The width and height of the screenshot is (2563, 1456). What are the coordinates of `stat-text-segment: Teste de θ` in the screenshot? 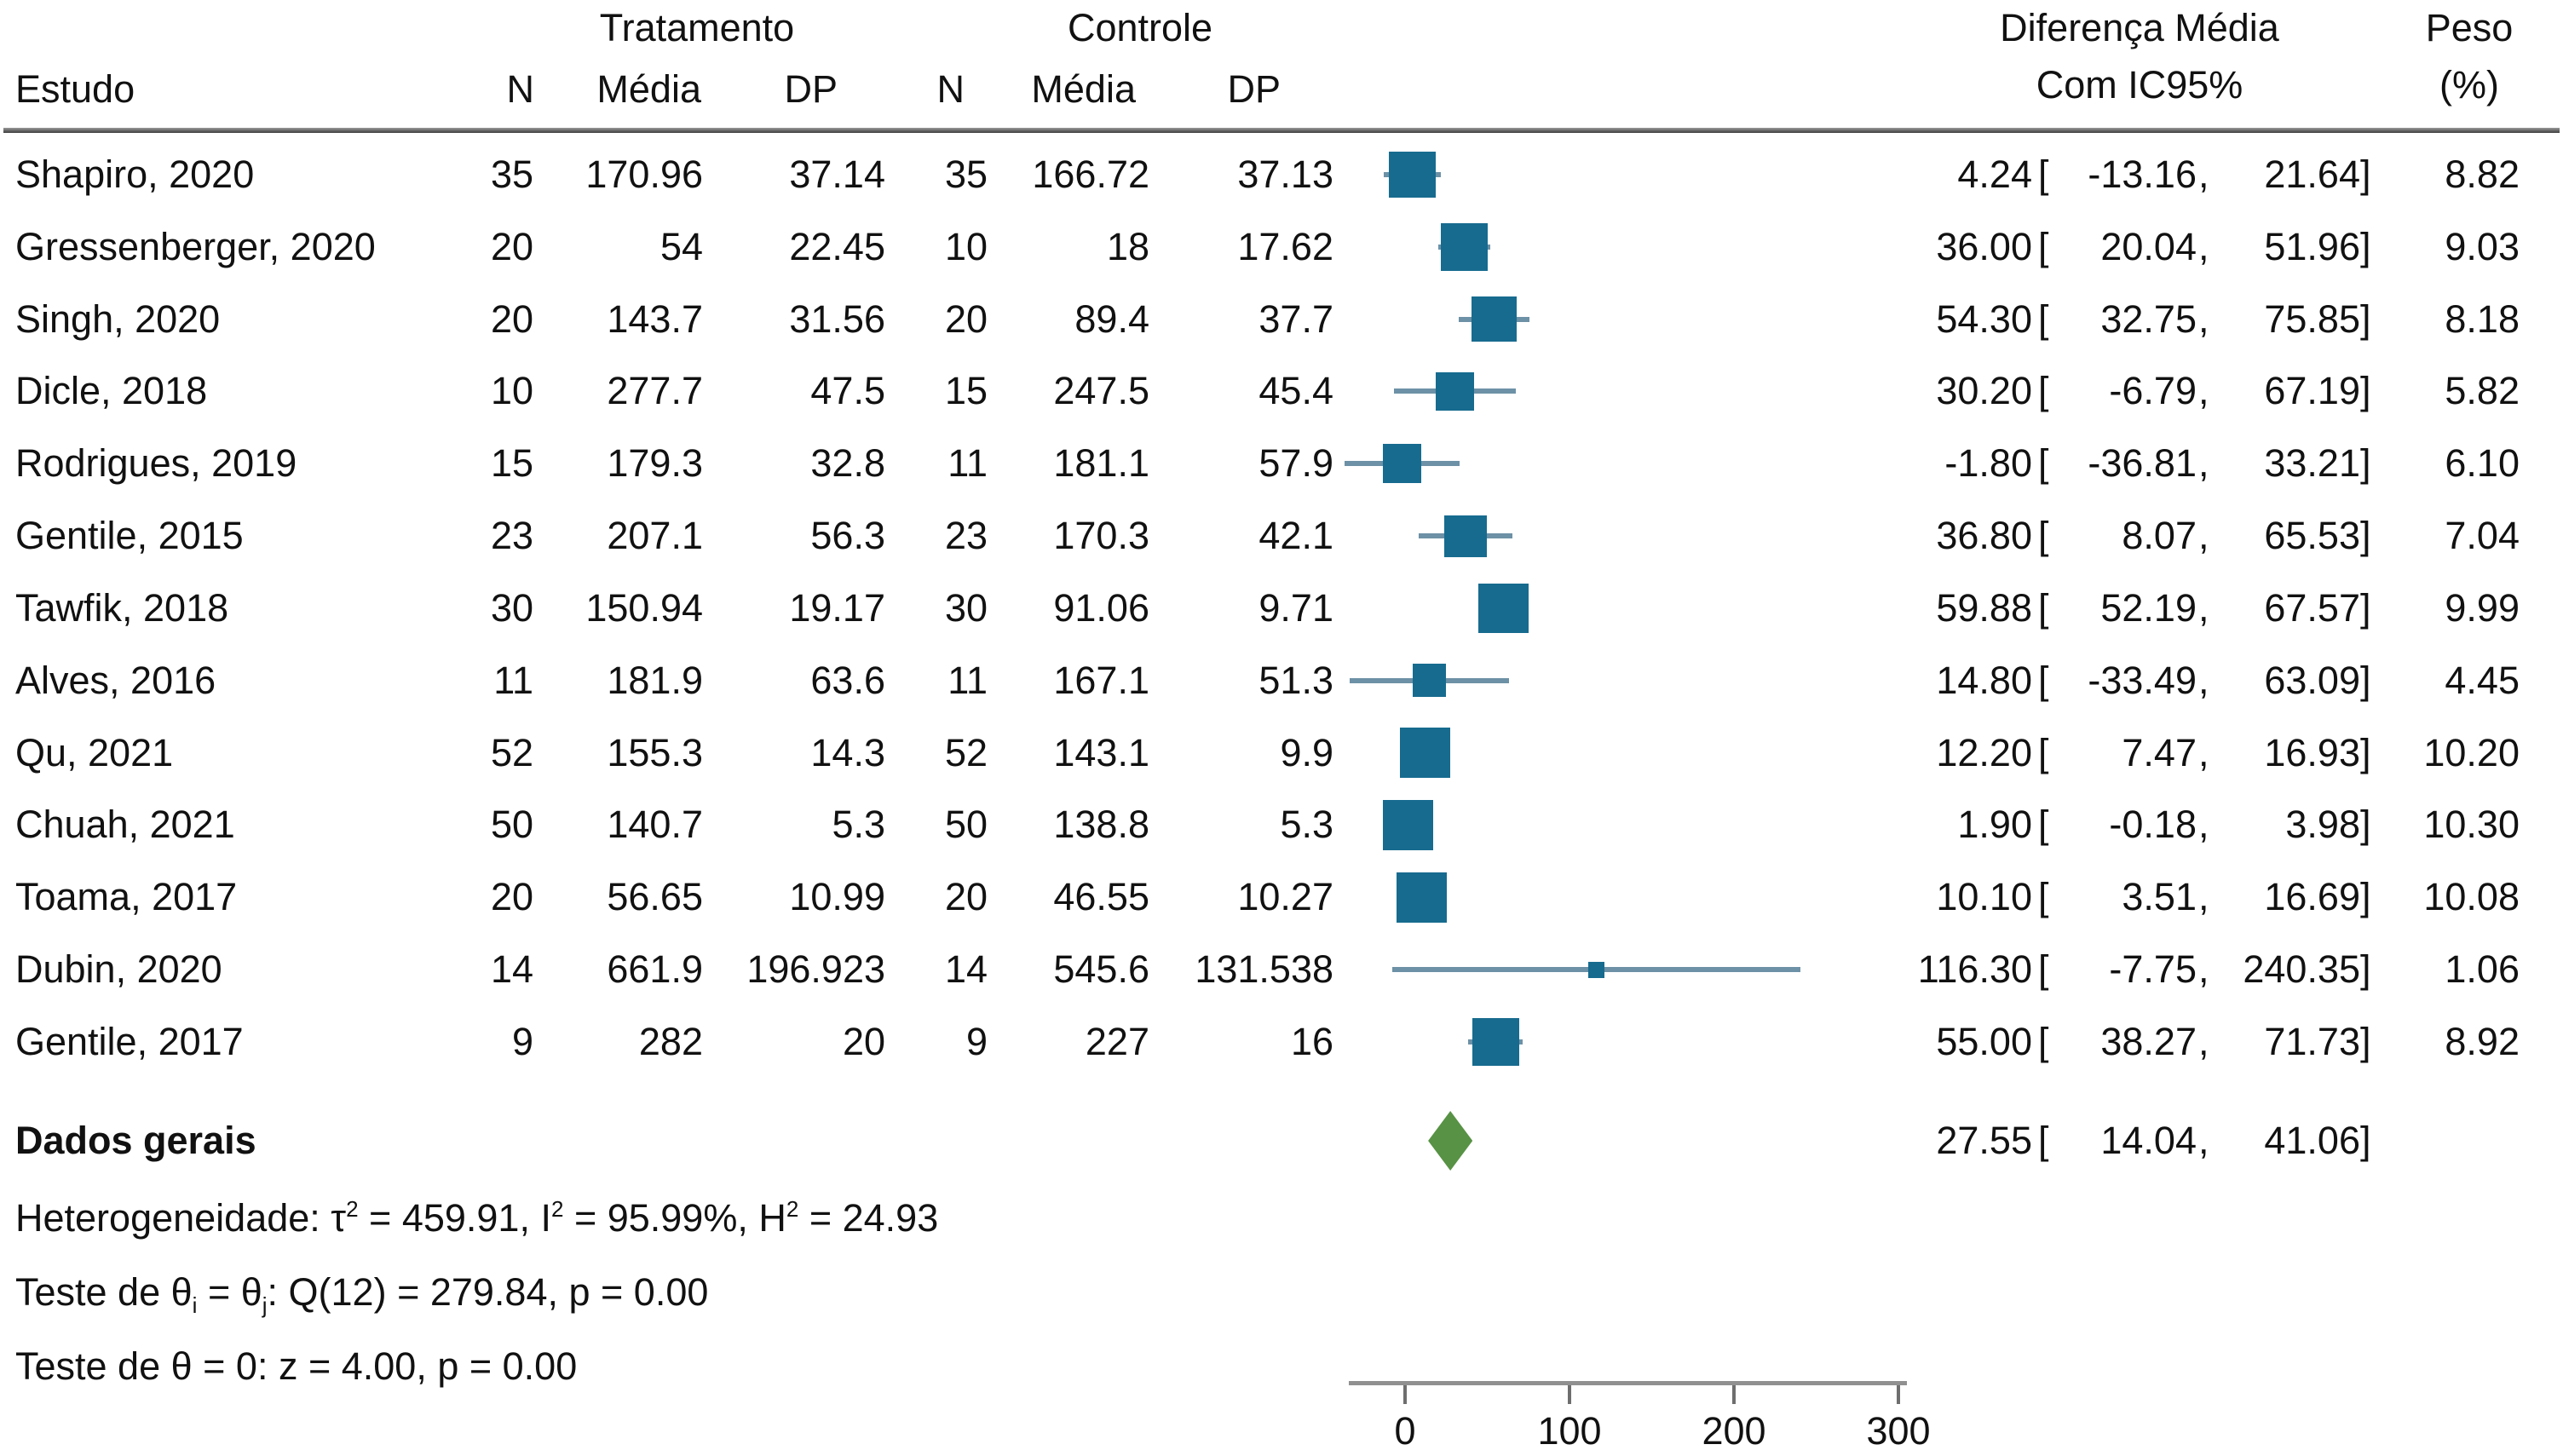 It's located at (104, 1292).